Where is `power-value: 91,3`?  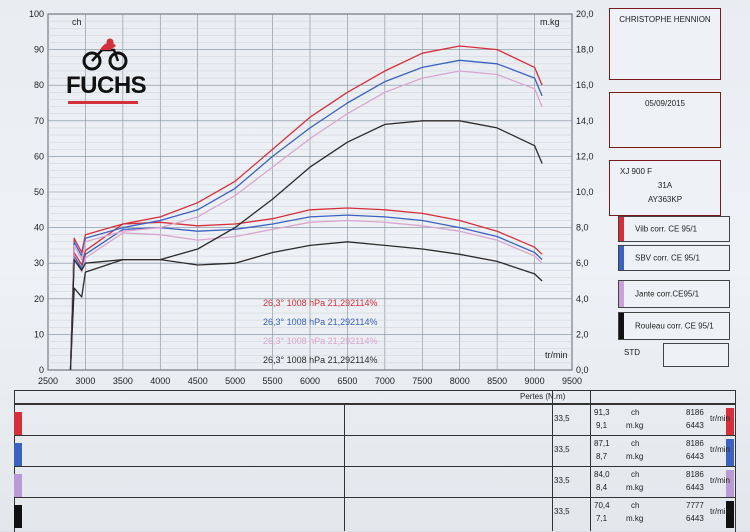
power-value: 91,3 is located at coordinates (602, 412).